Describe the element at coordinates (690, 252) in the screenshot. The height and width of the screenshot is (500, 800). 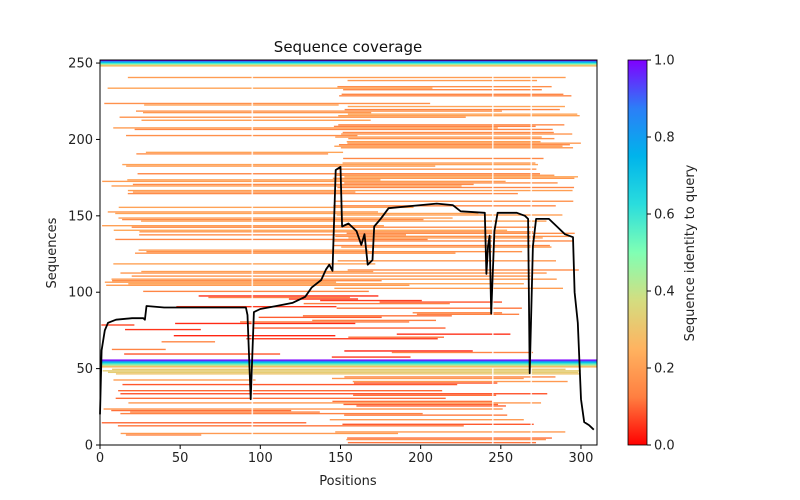
I see `colorbar-label: Sequence identity to query` at that location.